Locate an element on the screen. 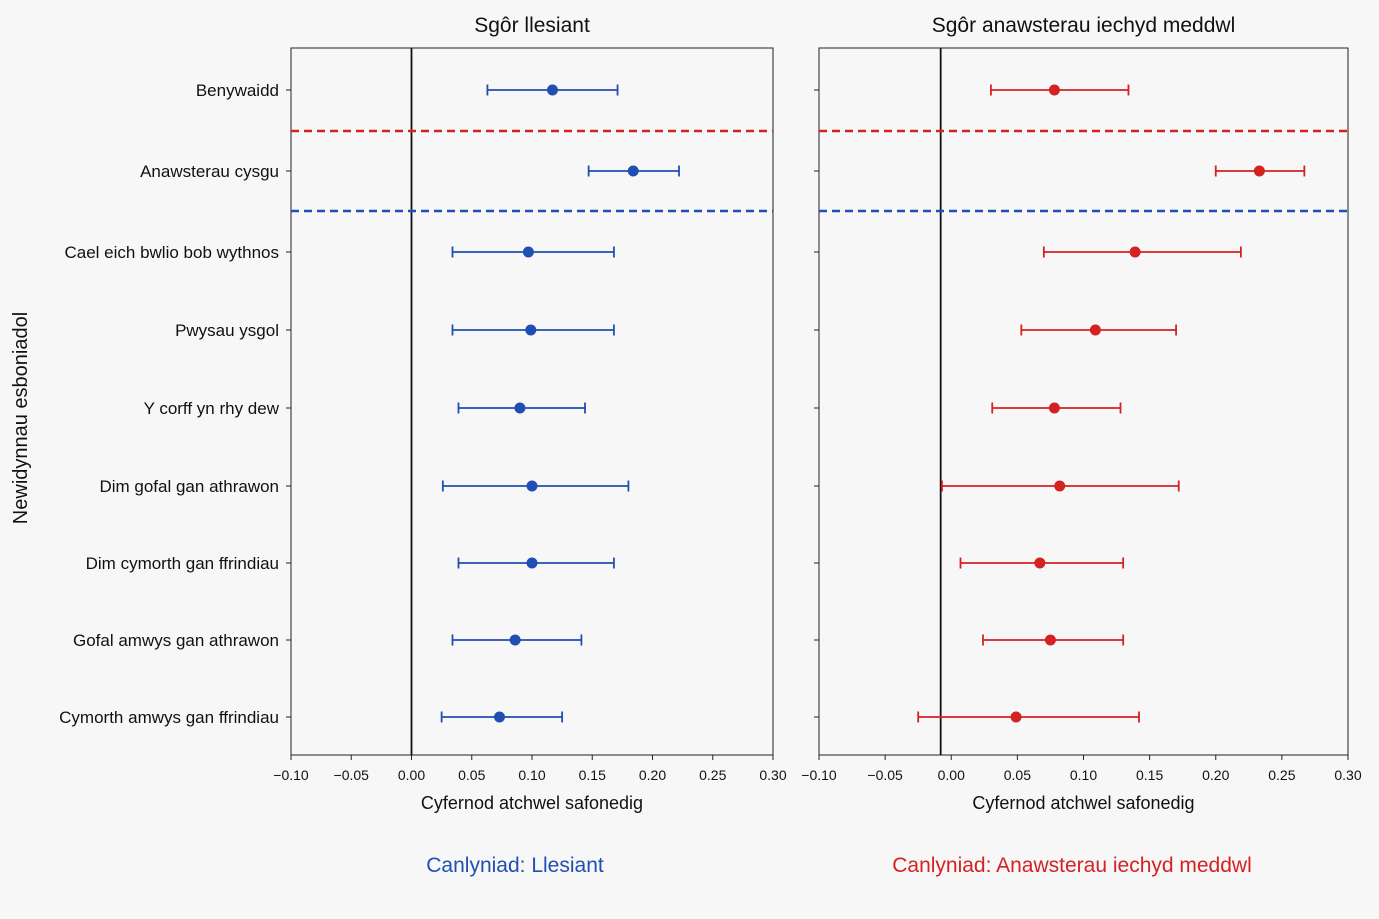  category-label: Pwysau ysgol is located at coordinates (227, 330).